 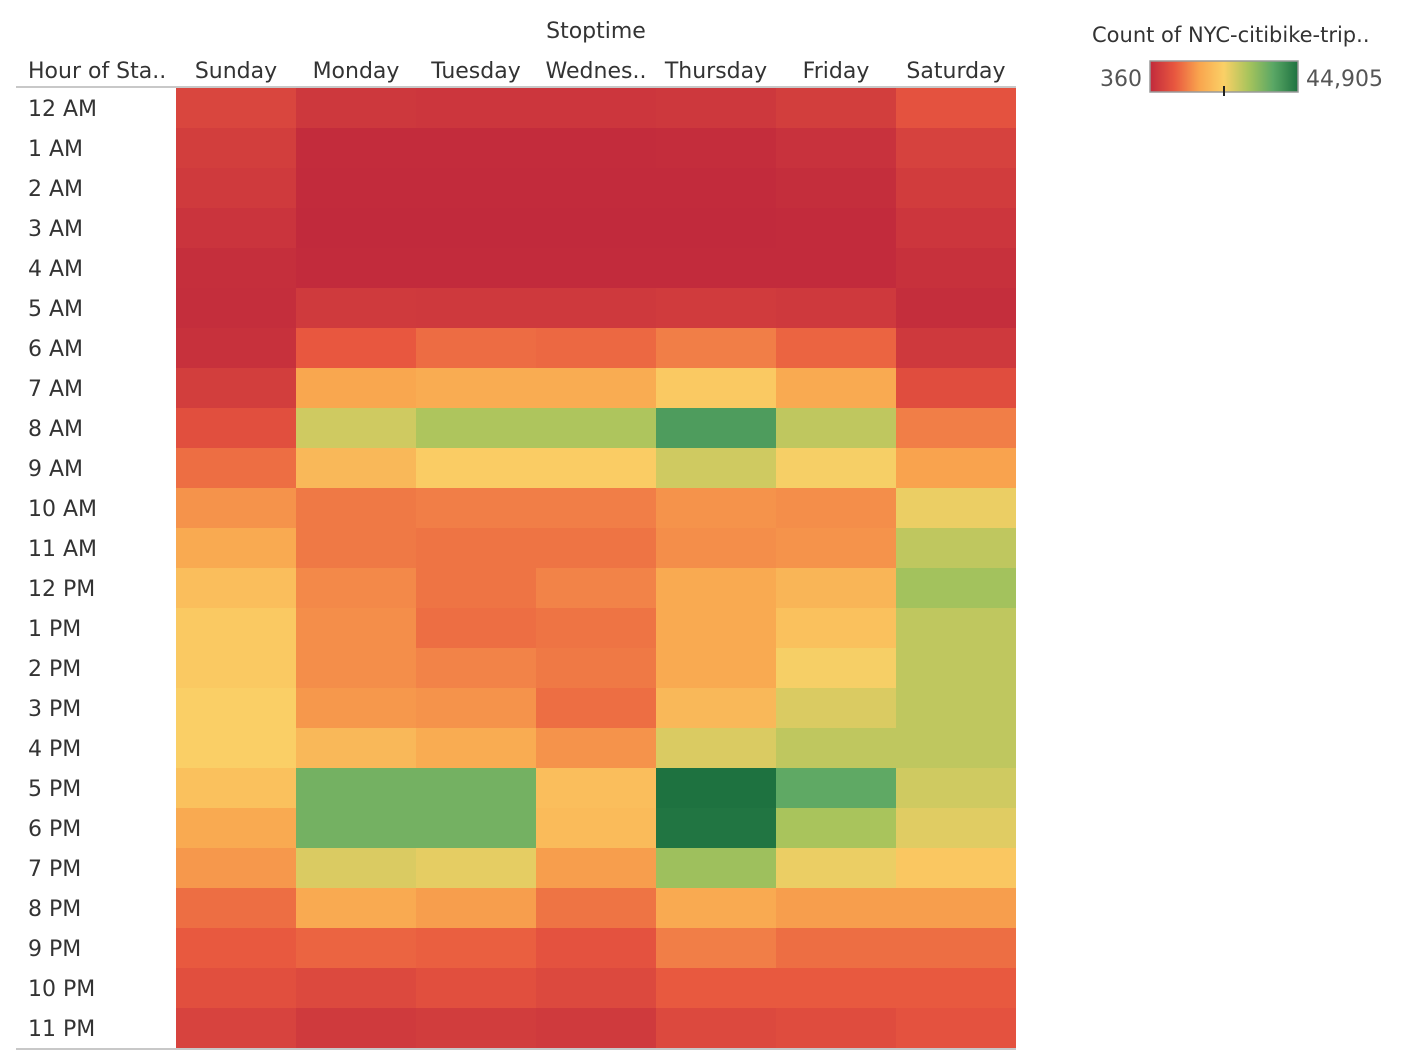 I want to click on row-label-2: 2 AM, so click(x=55, y=189).